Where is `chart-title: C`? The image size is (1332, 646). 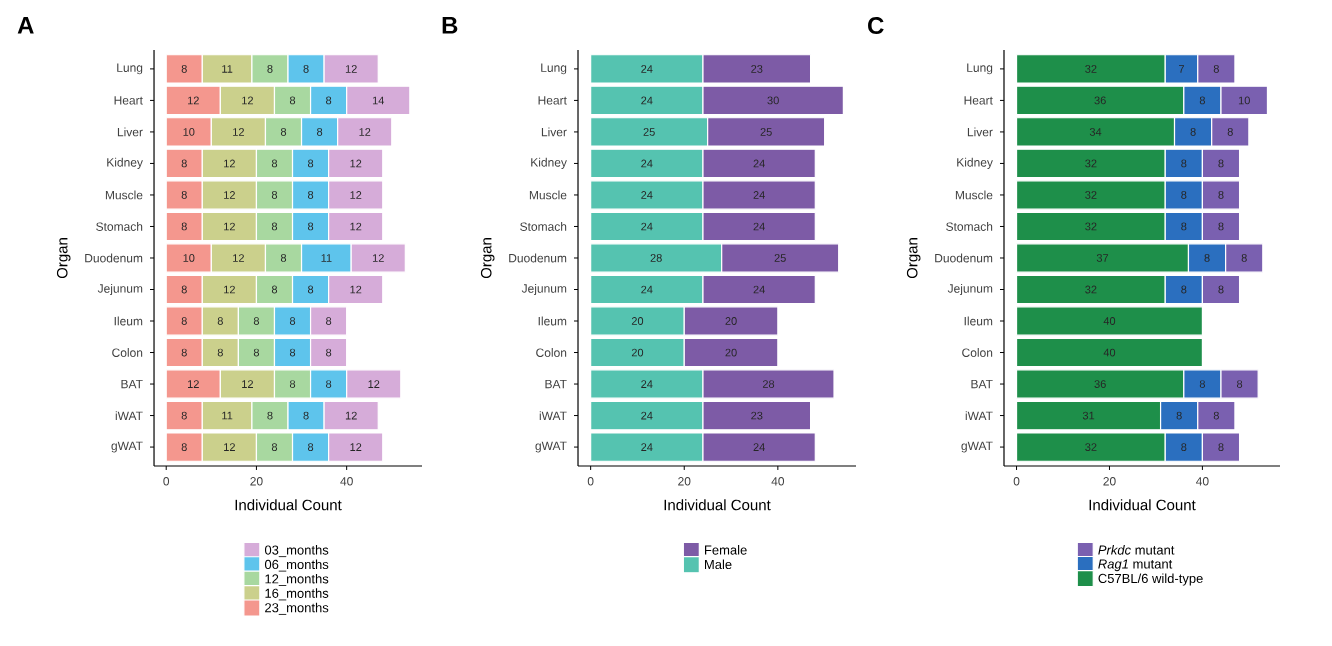
chart-title: C is located at coordinates (876, 26).